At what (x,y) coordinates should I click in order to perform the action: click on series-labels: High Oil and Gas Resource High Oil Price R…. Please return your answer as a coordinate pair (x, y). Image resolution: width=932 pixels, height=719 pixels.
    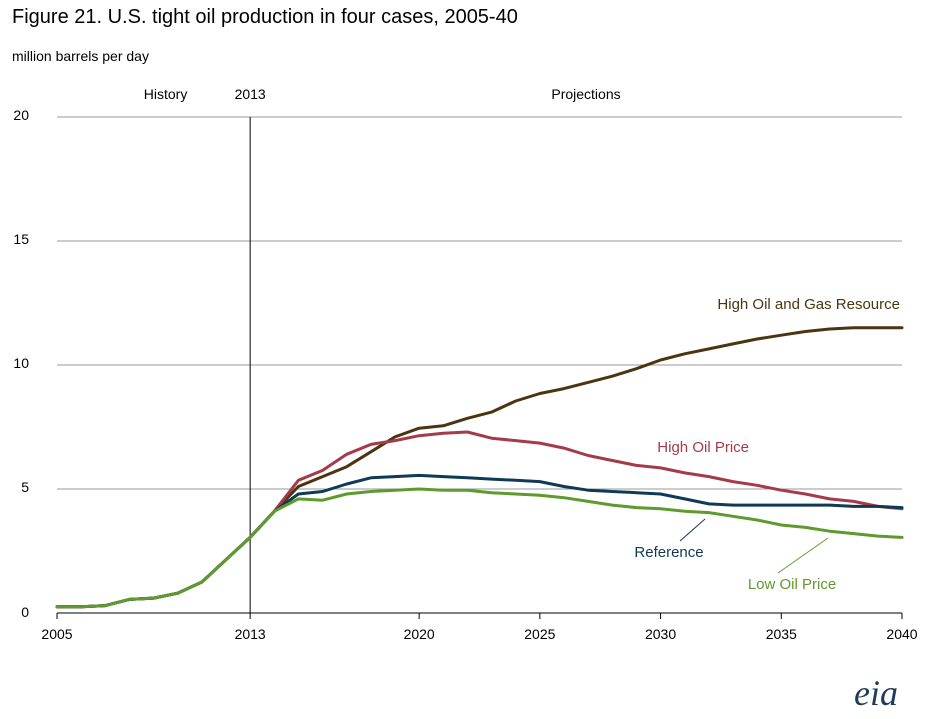
    Looking at the image, I should click on (767, 444).